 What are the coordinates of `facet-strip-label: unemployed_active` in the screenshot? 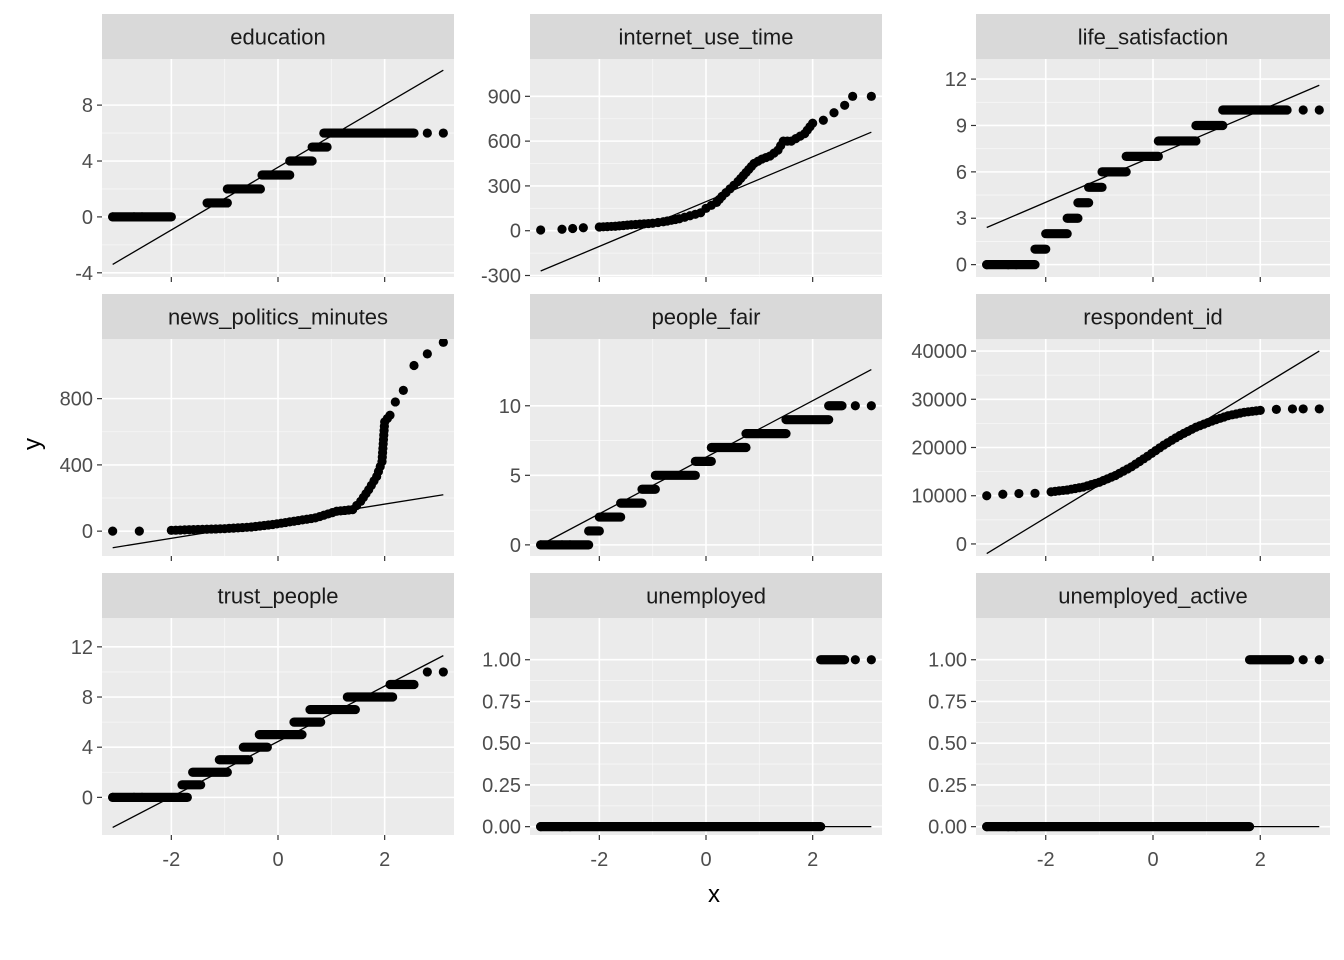 It's located at (1153, 596).